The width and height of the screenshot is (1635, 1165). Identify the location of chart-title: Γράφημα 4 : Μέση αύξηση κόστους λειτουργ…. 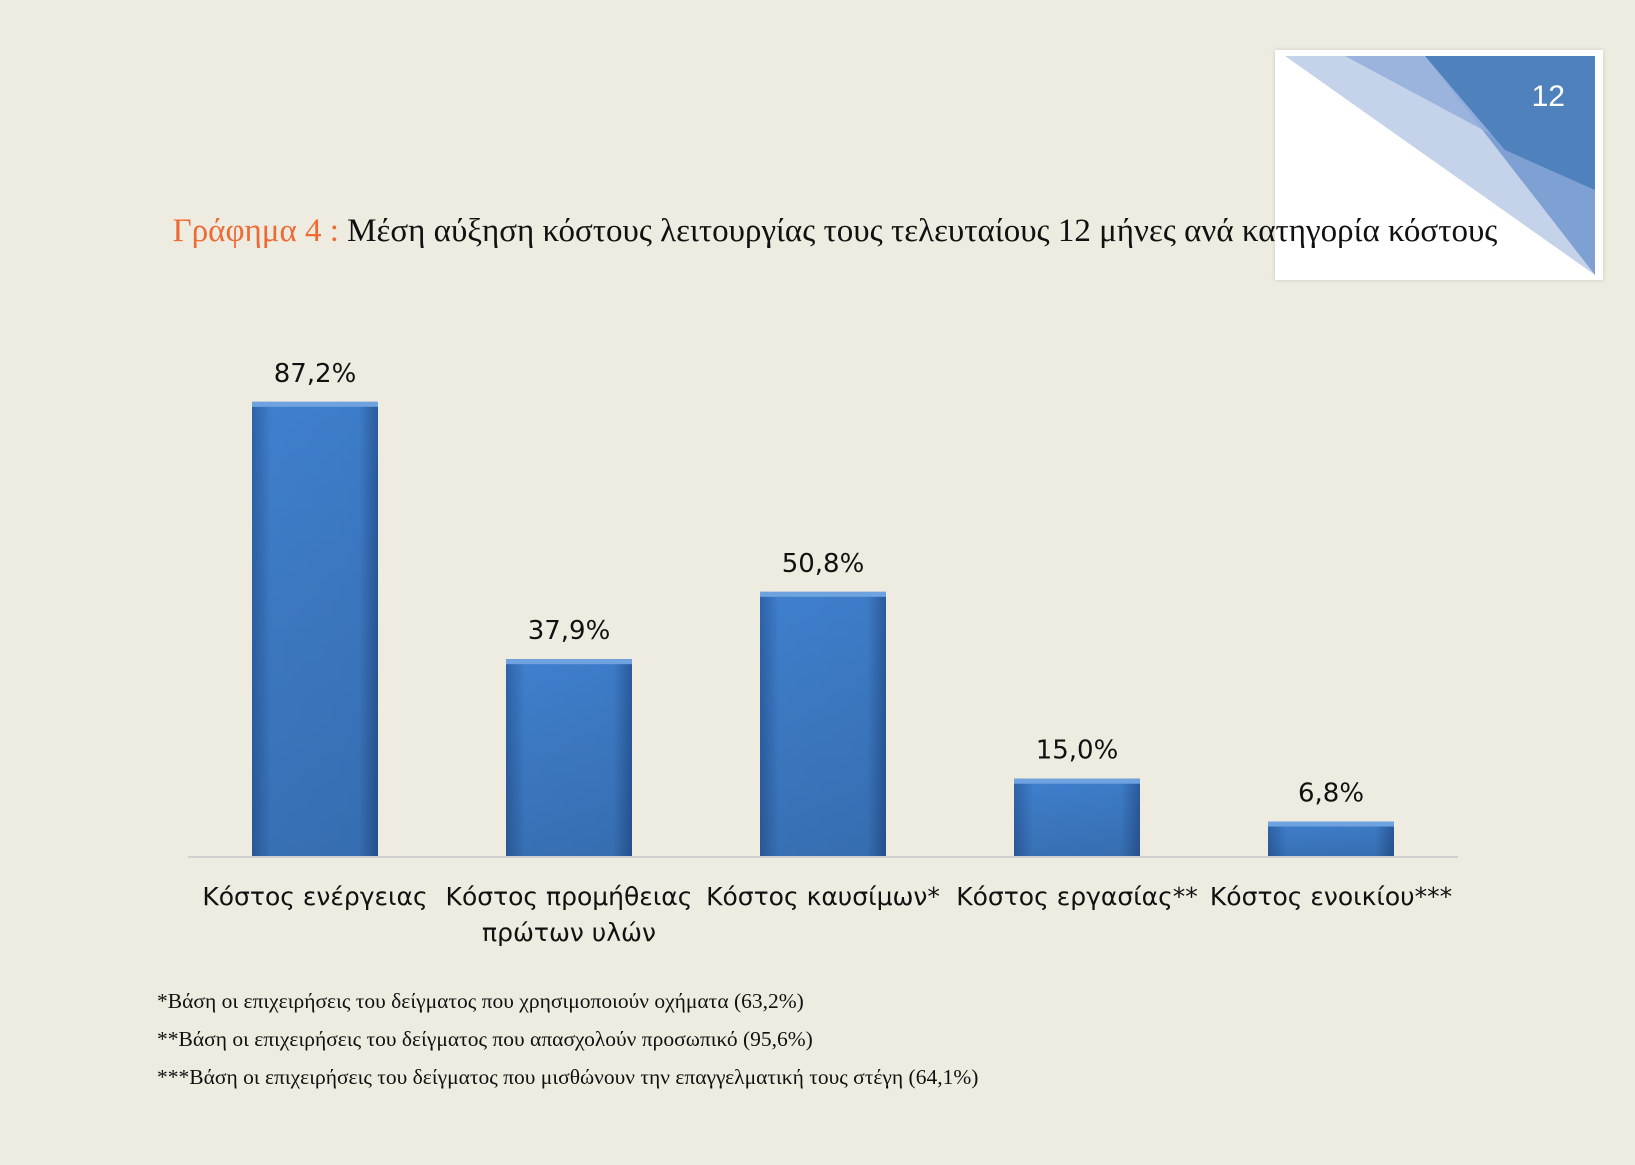
(835, 231).